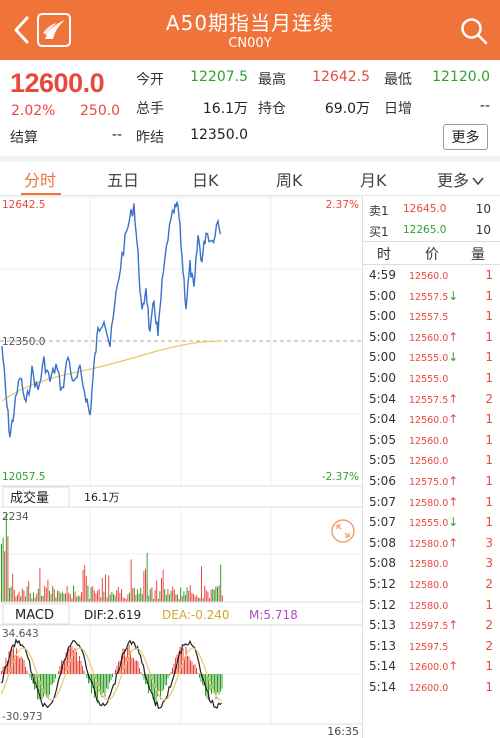 The width and height of the screenshot is (500, 738). I want to click on tab-weekly-k: 周K, so click(289, 180).